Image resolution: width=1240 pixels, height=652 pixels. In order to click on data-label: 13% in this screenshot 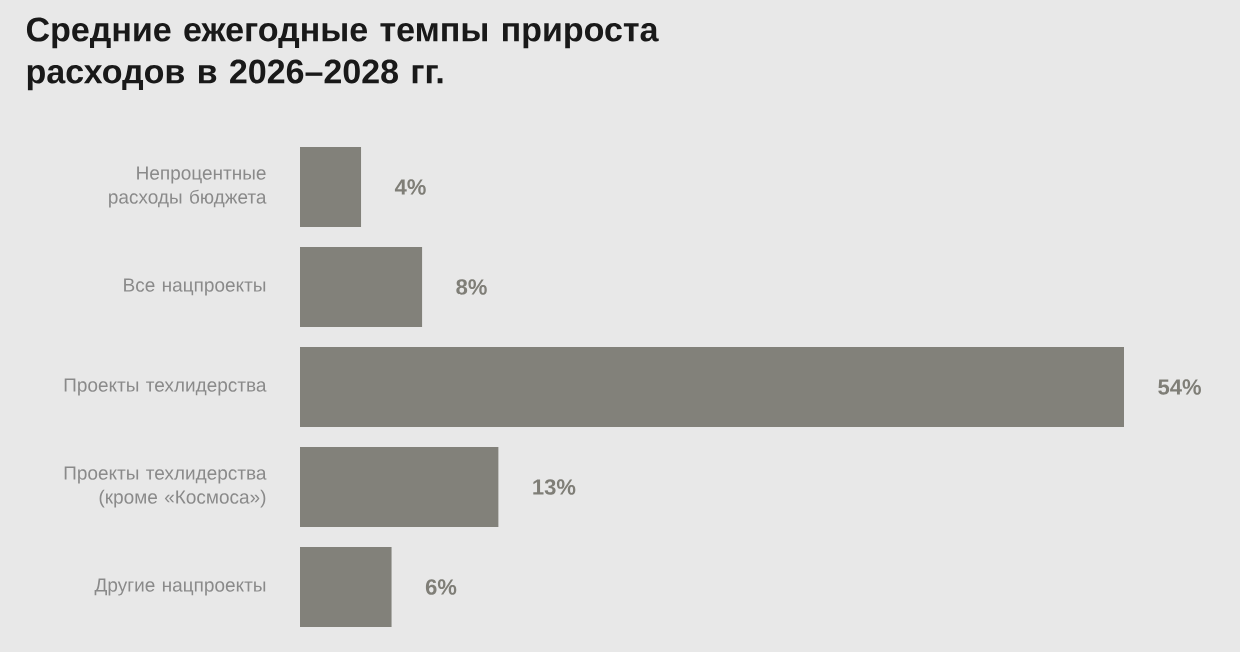, I will do `click(554, 487)`.